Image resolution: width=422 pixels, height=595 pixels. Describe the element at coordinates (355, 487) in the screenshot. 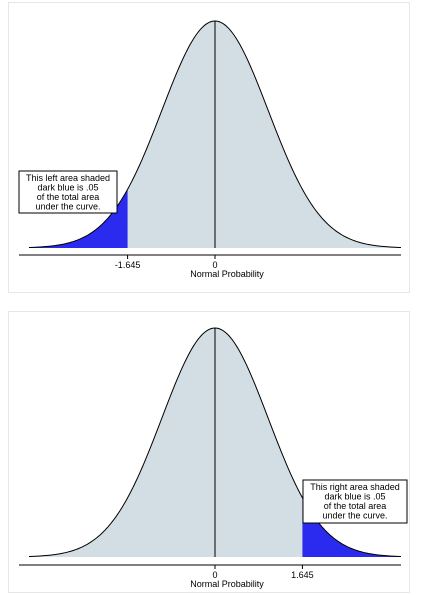

I see `annotation-line: This right area shaded` at that location.